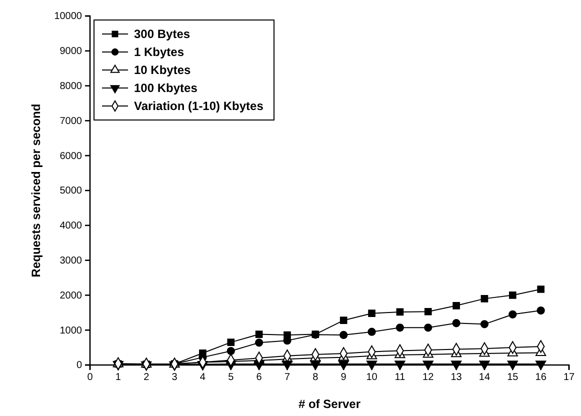  I want to click on y-tick-label: 4000, so click(71, 226).